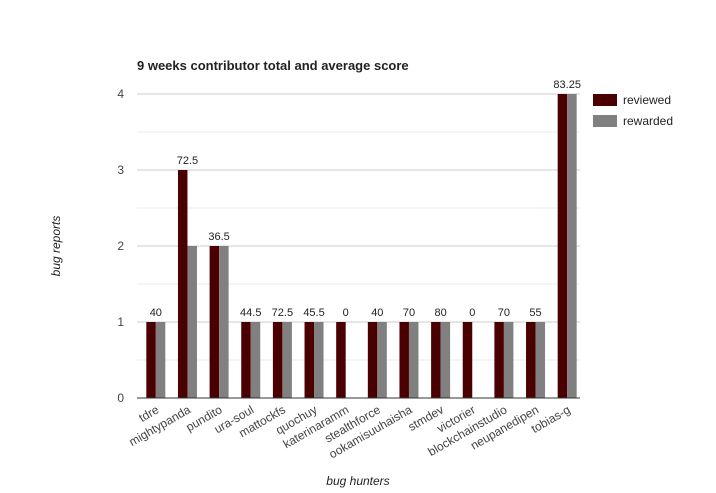 This screenshot has width=716, height=493. I want to click on y-axis-ticks: 0 1 2 3 4, so click(120, 246).